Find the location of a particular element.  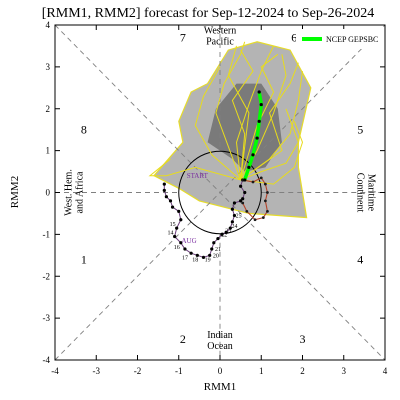

phase-number: 8 is located at coordinates (84, 130).